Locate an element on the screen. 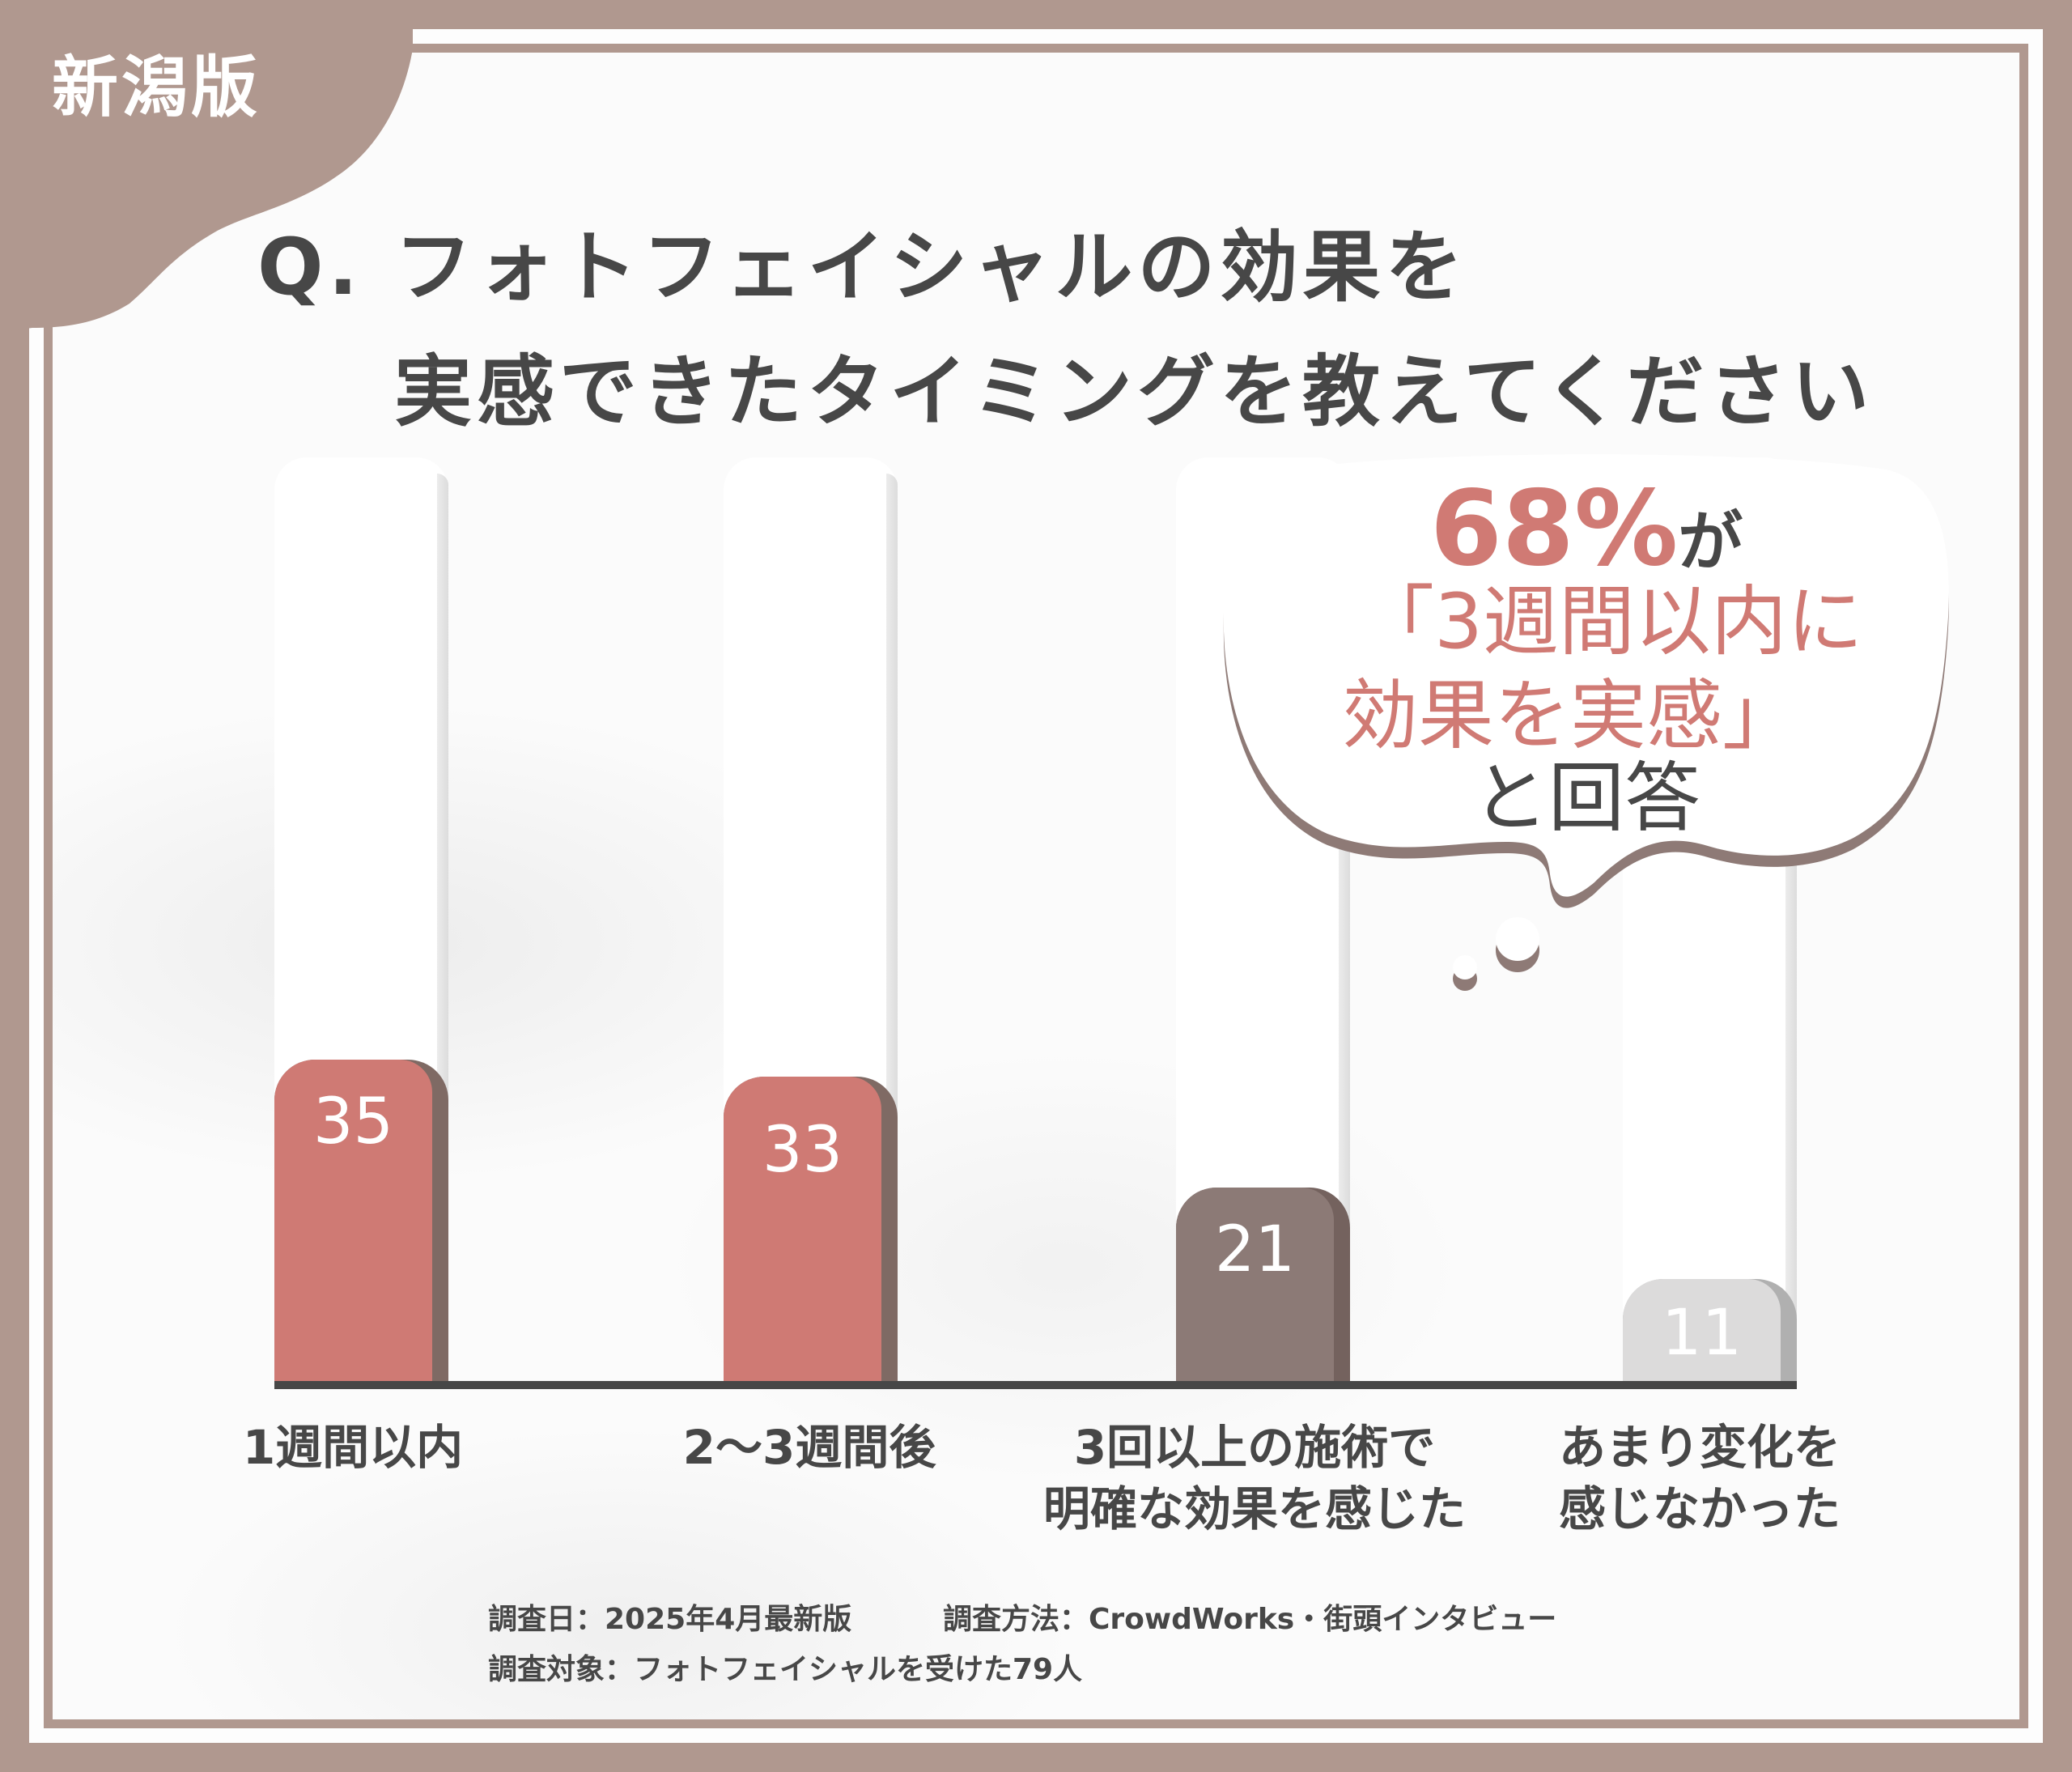 The height and width of the screenshot is (1772, 2072). x-label-2: 2〜3週間後 is located at coordinates (809, 1448).